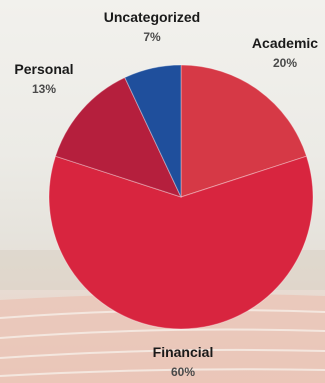  What do you see at coordinates (152, 17) in the screenshot?
I see `slice-label: Uncategorized` at bounding box center [152, 17].